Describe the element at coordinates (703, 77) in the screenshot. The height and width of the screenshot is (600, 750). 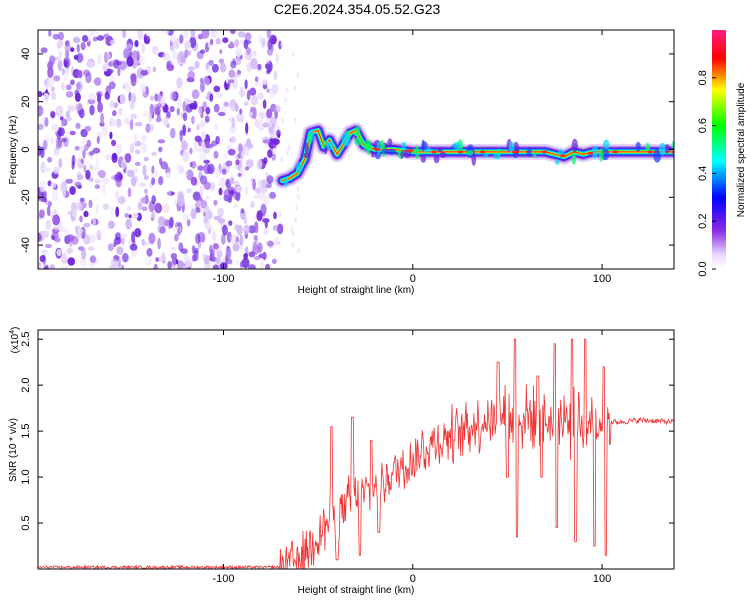
I see `colorbar-tick-label: 0.8` at that location.